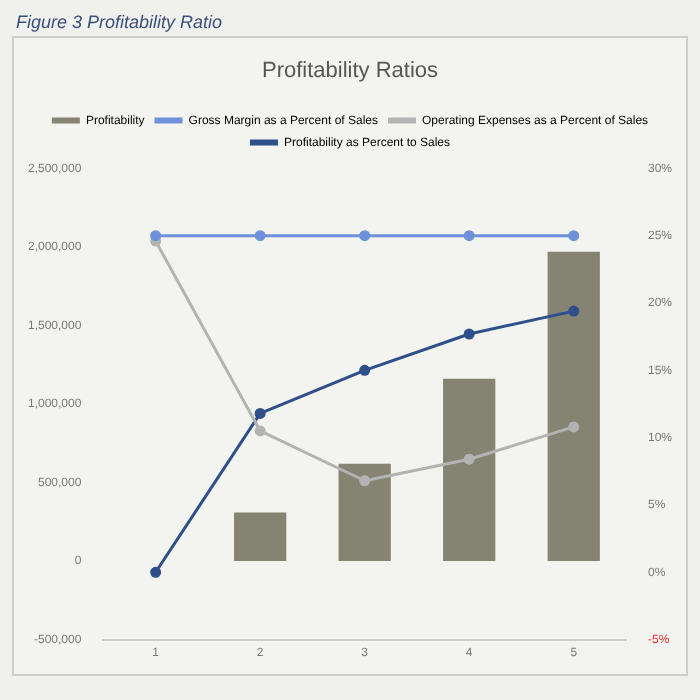 The image size is (700, 700). I want to click on chart-title: Profitability Ratios, so click(350, 71).